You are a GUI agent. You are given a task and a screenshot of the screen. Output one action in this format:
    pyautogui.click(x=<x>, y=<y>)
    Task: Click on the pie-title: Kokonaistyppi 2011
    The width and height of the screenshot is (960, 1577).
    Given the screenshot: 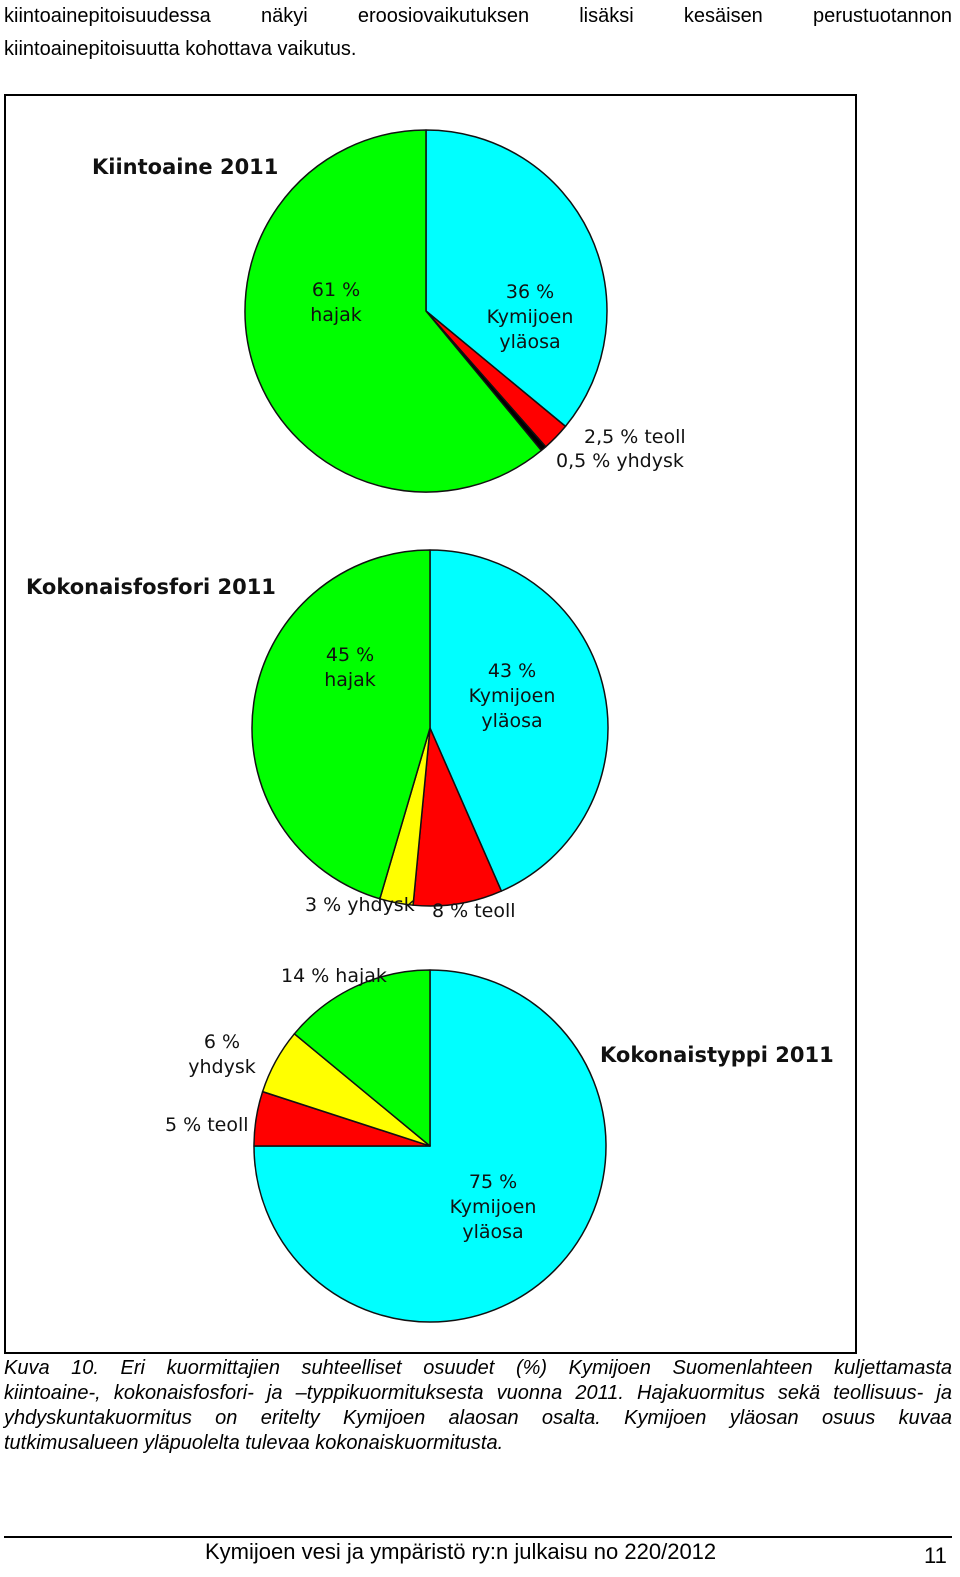 What is the action you would take?
    pyautogui.click(x=717, y=1055)
    